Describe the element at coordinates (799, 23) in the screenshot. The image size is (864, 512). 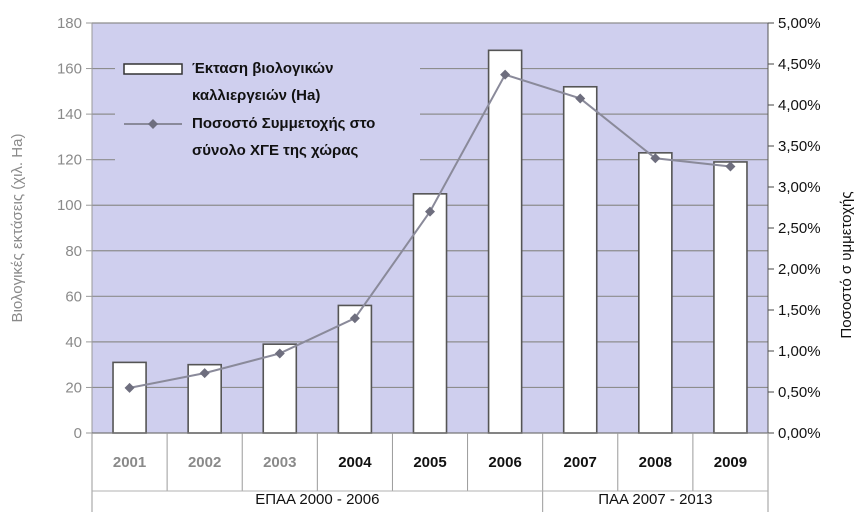
I see `y2-tick-label: 5,00%` at that location.